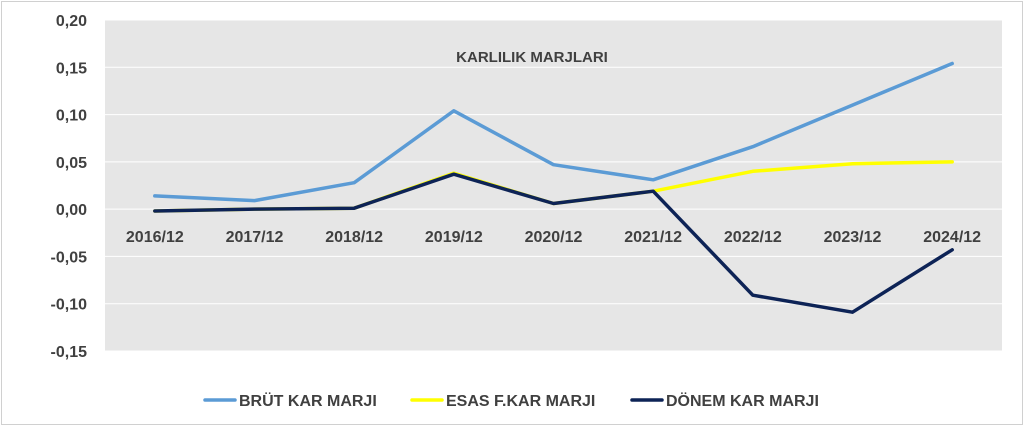 The image size is (1024, 426). I want to click on y-tick-label: 0,05, so click(71, 163).